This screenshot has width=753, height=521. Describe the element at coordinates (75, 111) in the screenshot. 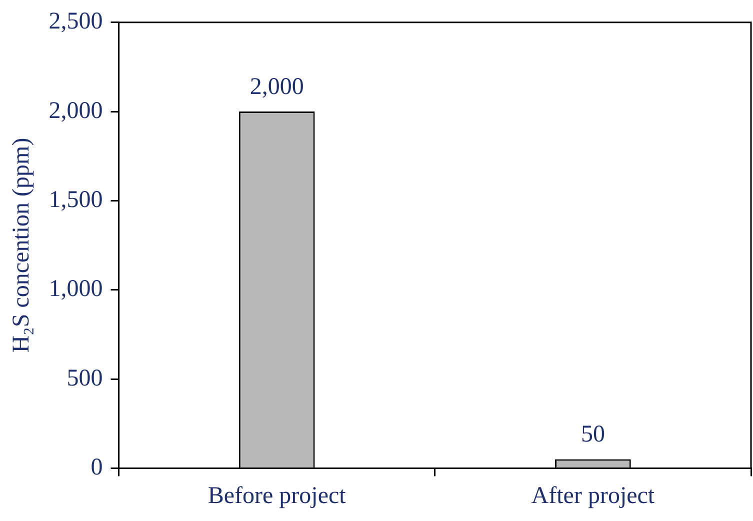

I see `y-tick-label: 2,000` at that location.